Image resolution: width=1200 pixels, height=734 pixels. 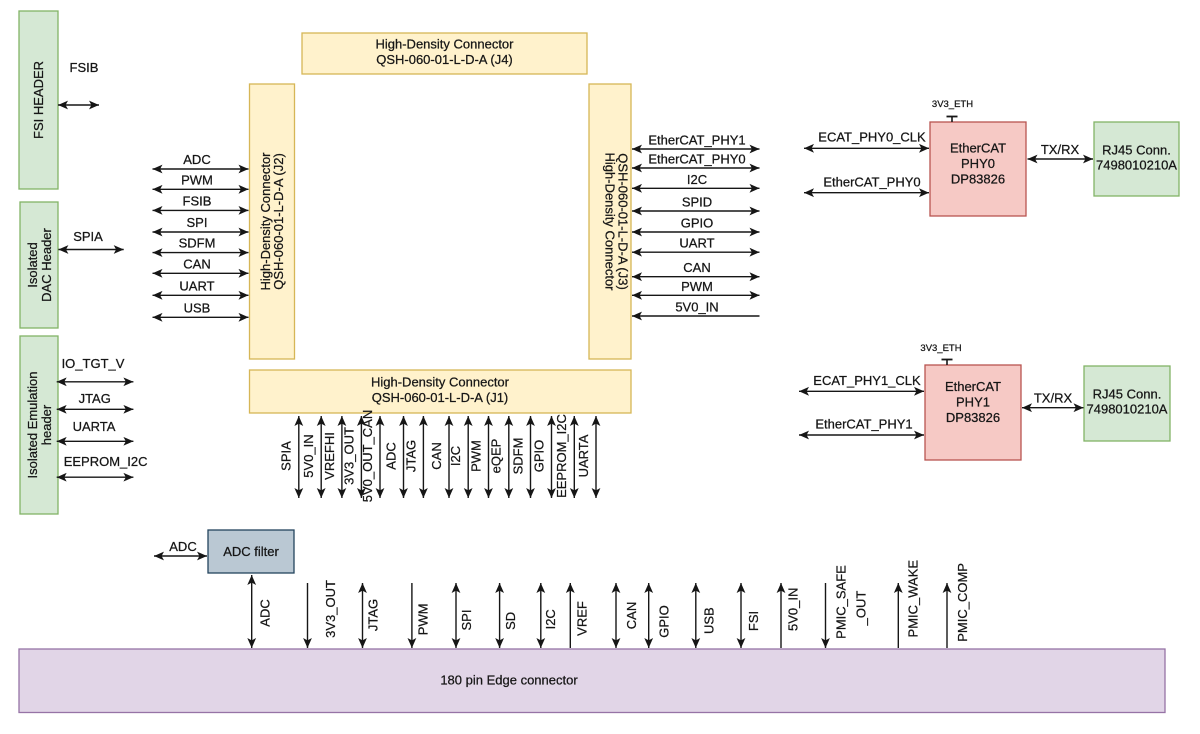 I want to click on svg-text: FSI HEADER, so click(x=38, y=100).